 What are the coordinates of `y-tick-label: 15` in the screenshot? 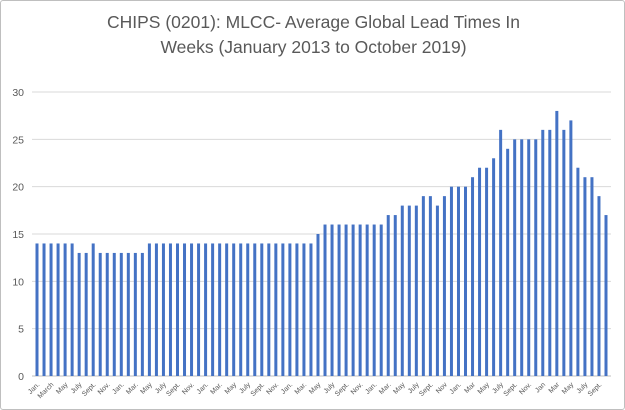 It's located at (18, 235).